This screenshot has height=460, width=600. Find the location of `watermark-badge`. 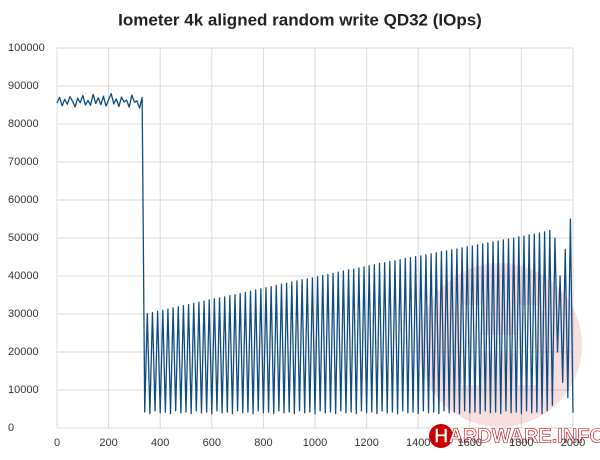

watermark-badge is located at coordinates (441, 436).